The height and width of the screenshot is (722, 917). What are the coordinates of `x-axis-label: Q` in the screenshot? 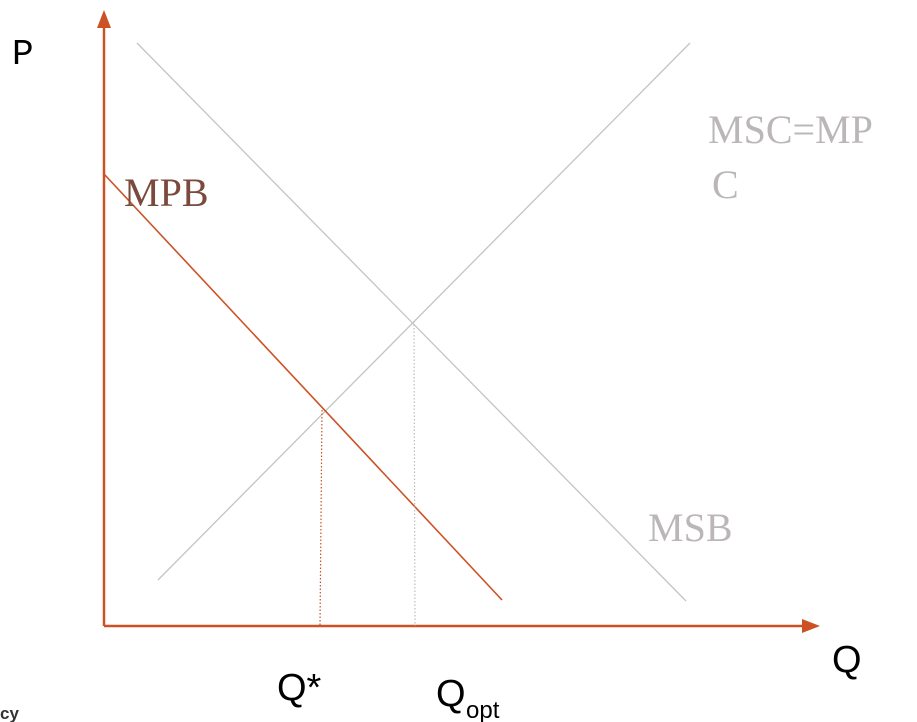 It's located at (847, 660).